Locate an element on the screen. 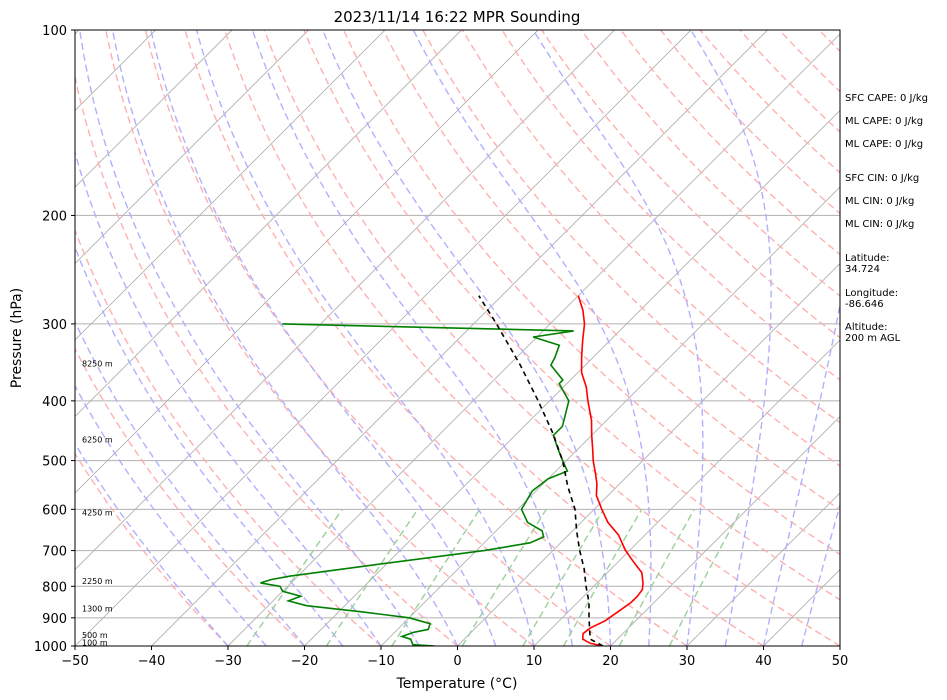  height-marker: 6250 m is located at coordinates (97, 439).